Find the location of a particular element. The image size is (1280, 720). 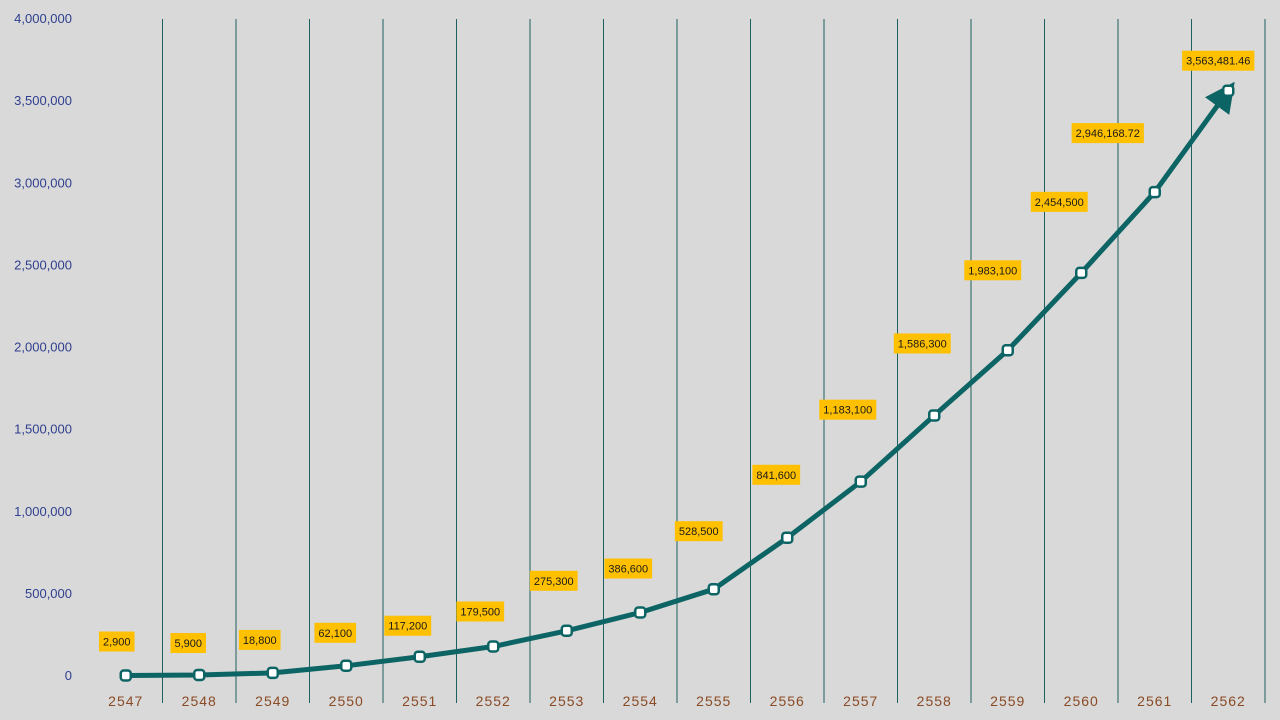

data-label: 386,600 is located at coordinates (628, 568).